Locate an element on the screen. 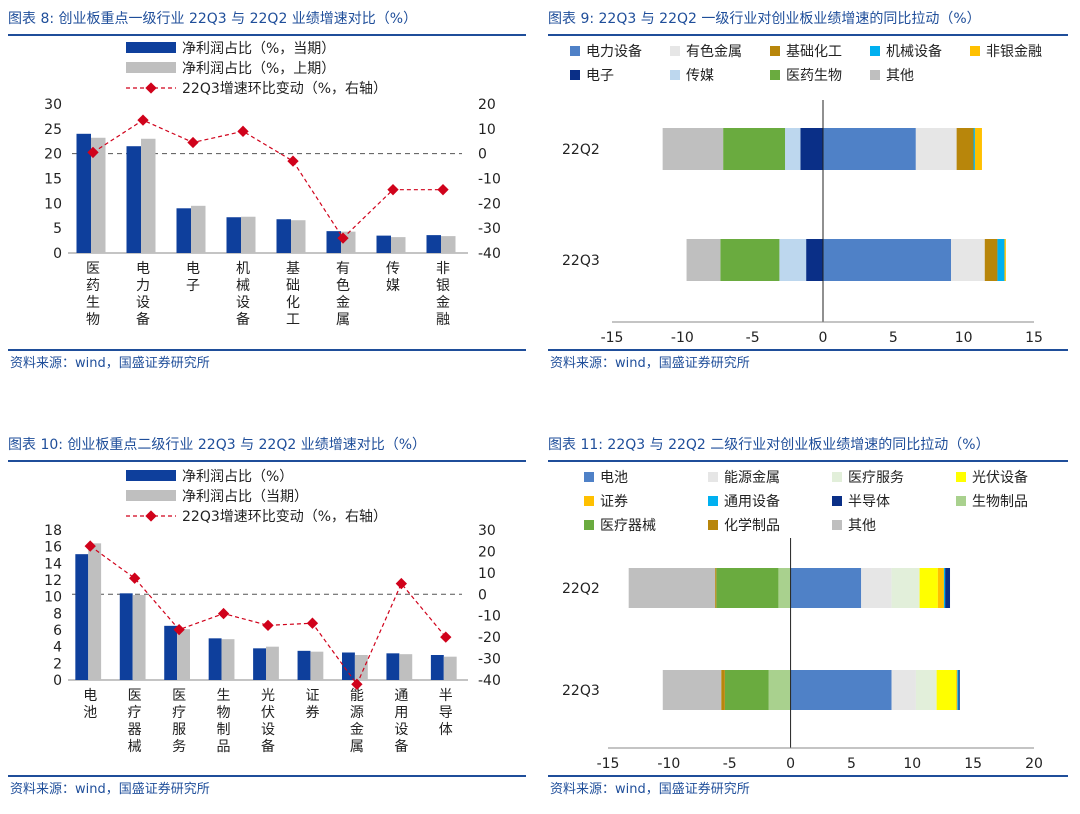 This screenshot has width=1080, height=814. legend-label: 基础化工 is located at coordinates (814, 51).